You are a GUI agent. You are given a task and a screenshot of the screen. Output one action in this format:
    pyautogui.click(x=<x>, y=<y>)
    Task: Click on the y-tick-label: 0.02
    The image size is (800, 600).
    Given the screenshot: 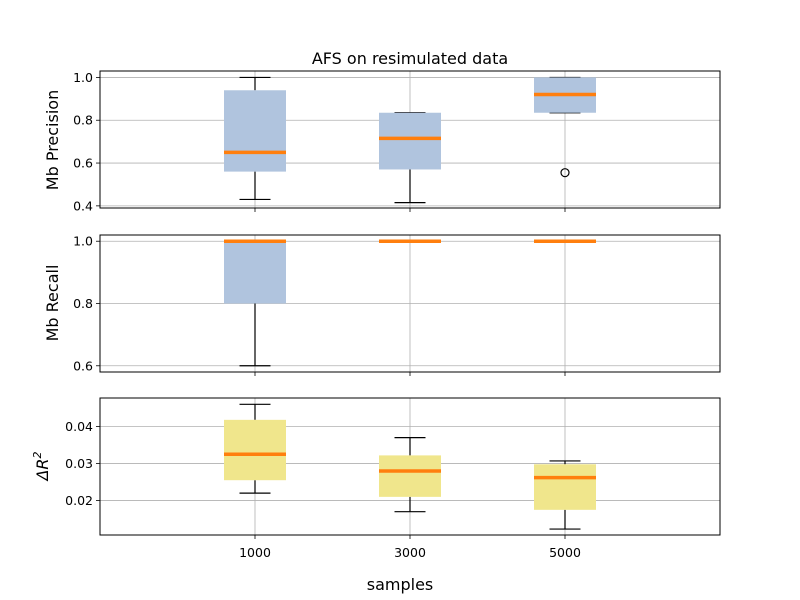 What is the action you would take?
    pyautogui.click(x=79, y=500)
    